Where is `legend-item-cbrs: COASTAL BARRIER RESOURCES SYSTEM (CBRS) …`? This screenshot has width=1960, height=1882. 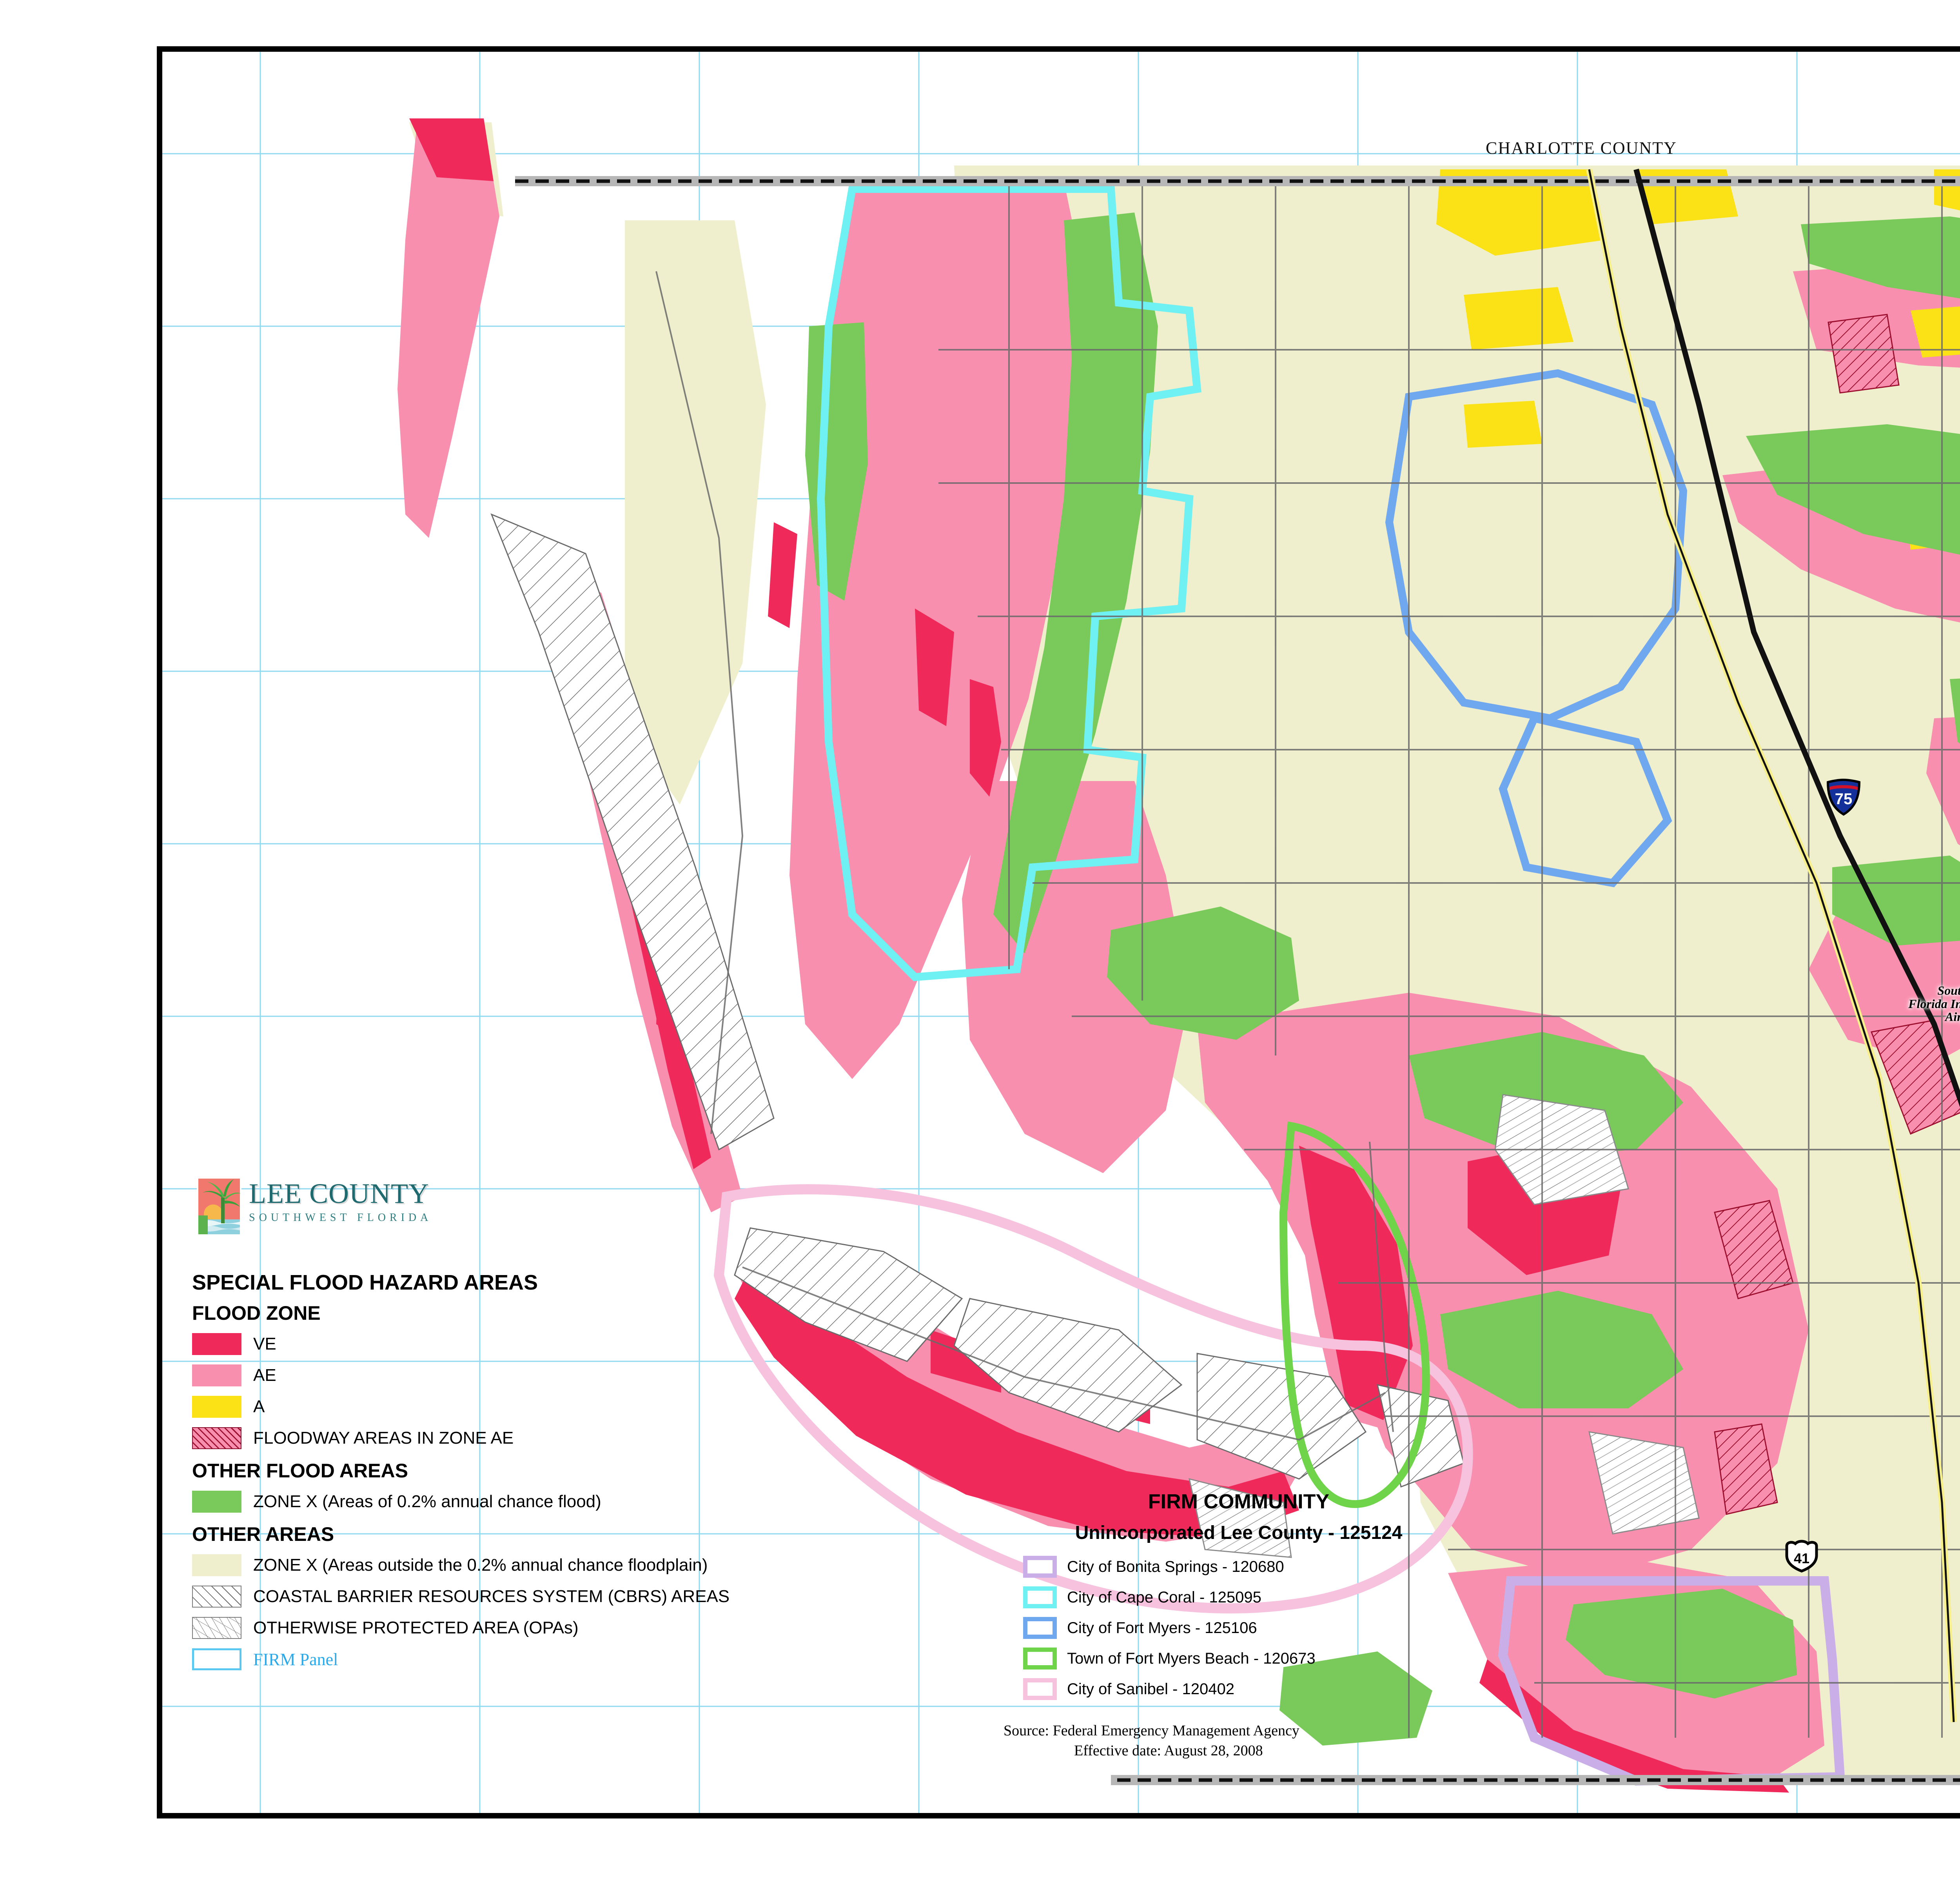 legend-item-cbrs: COASTAL BARRIER RESOURCES SYSTEM (CBRS) … is located at coordinates (564, 1596).